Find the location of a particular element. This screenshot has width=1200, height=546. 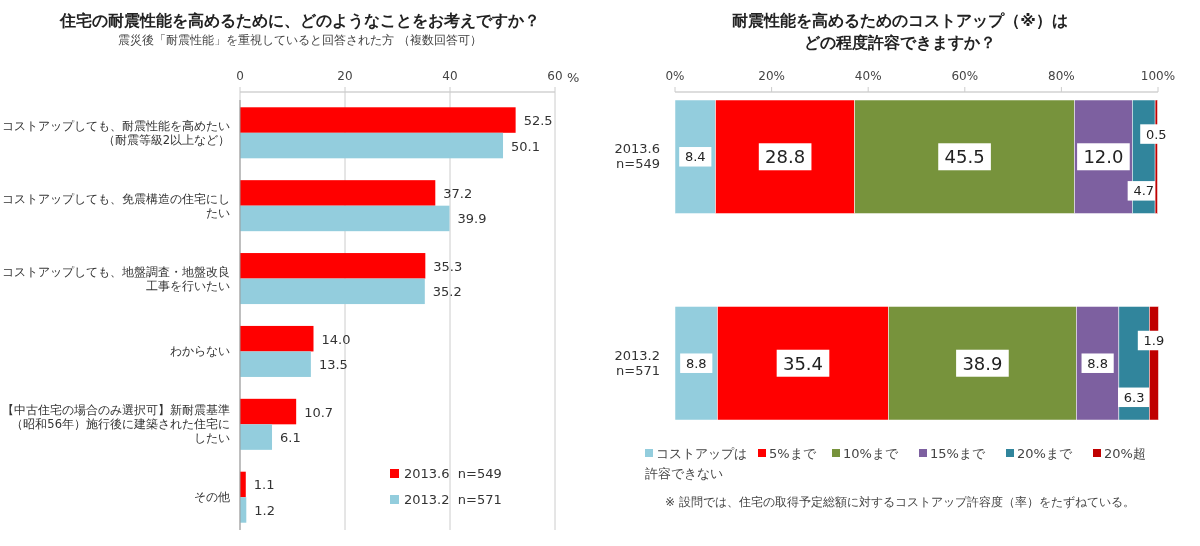

x-tick-label: 0% is located at coordinates (675, 76).